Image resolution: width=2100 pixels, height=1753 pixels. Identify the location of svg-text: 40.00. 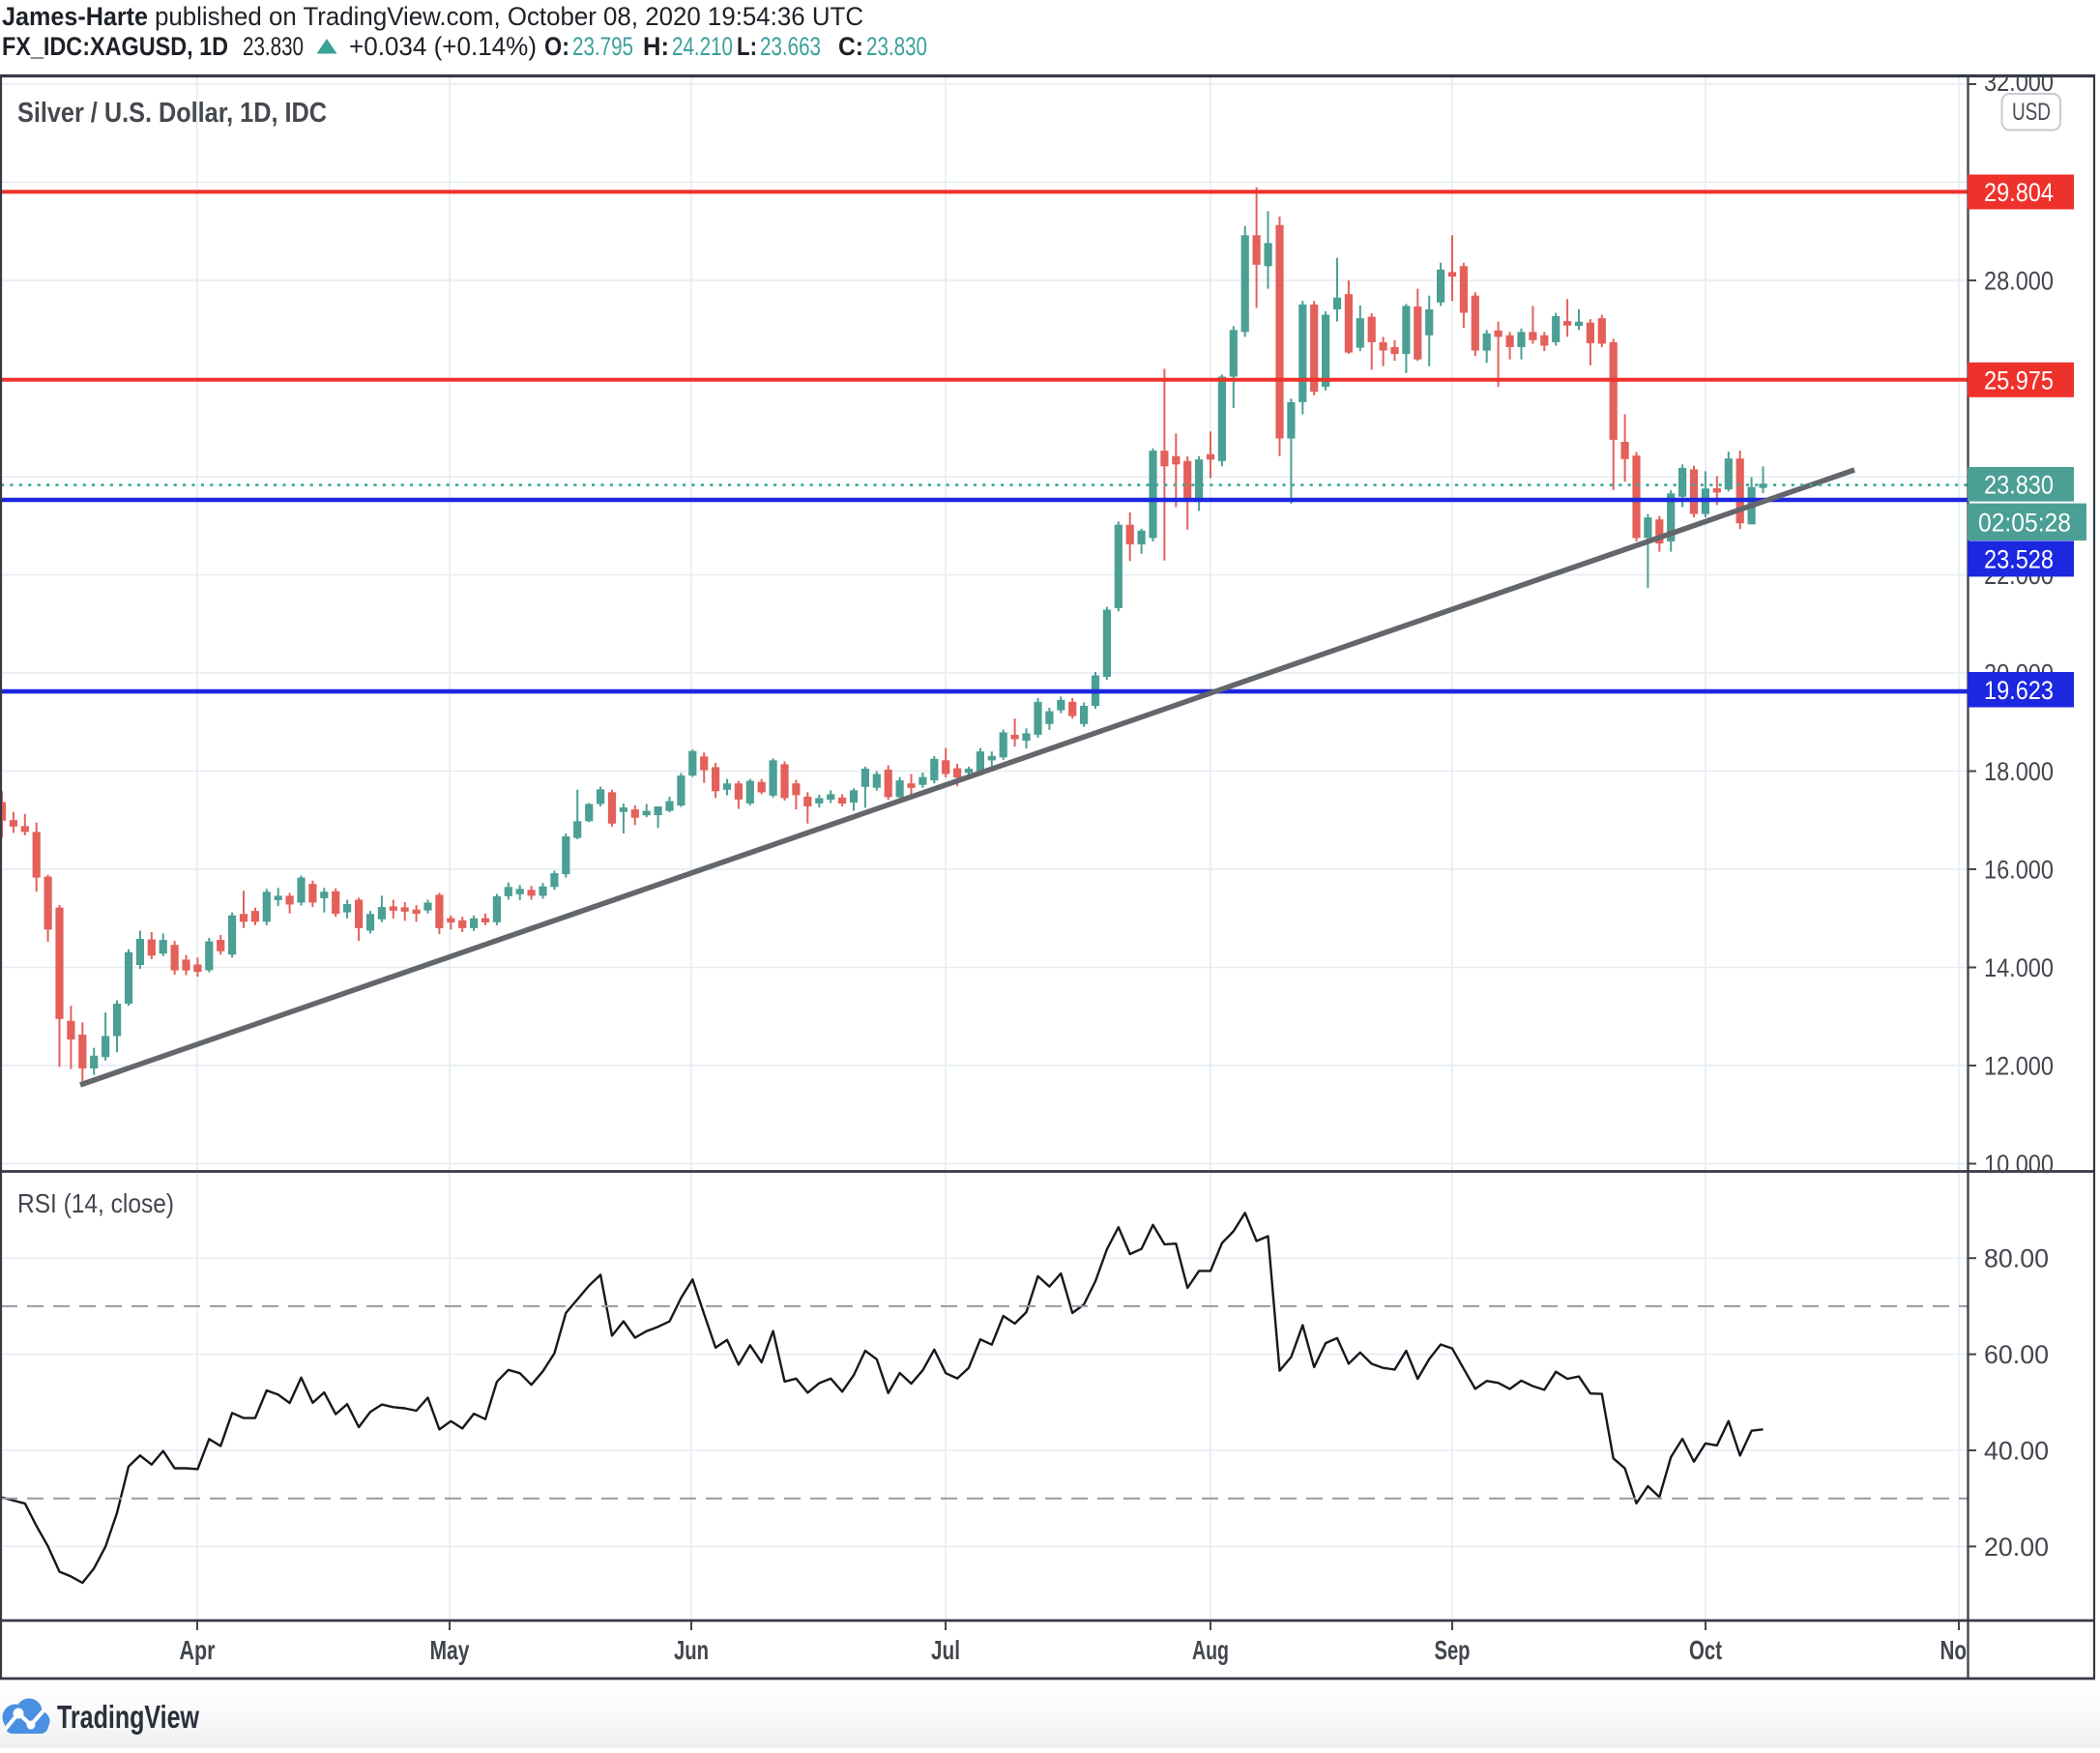
(2016, 1452).